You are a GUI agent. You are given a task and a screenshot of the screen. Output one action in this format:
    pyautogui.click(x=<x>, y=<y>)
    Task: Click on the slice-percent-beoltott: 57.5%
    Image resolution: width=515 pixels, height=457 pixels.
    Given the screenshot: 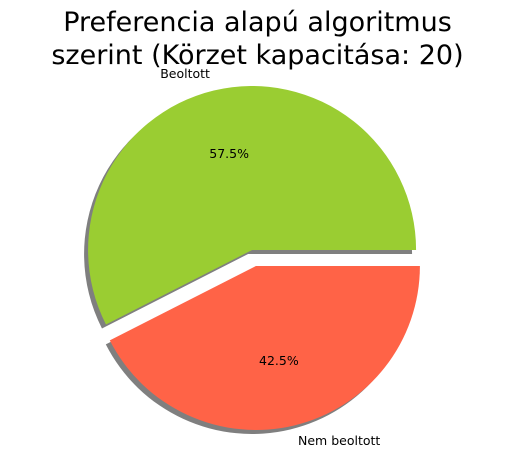 What is the action you would take?
    pyautogui.click(x=229, y=153)
    